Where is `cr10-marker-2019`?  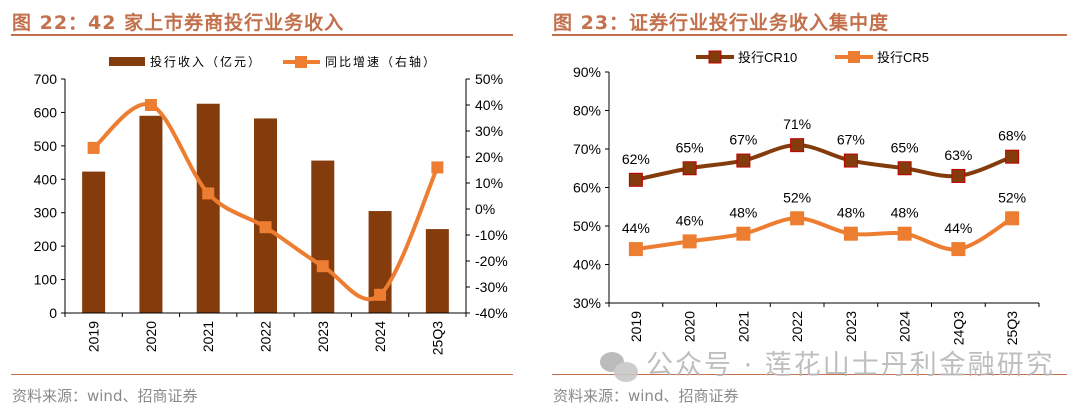 cr10-marker-2019 is located at coordinates (635, 179).